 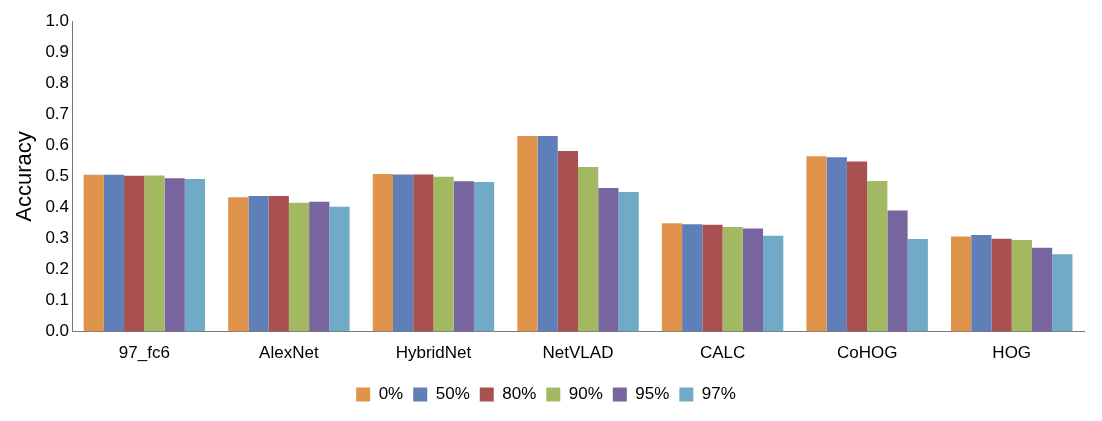 I want to click on x-tick-label: 97_fc6, so click(x=144, y=353).